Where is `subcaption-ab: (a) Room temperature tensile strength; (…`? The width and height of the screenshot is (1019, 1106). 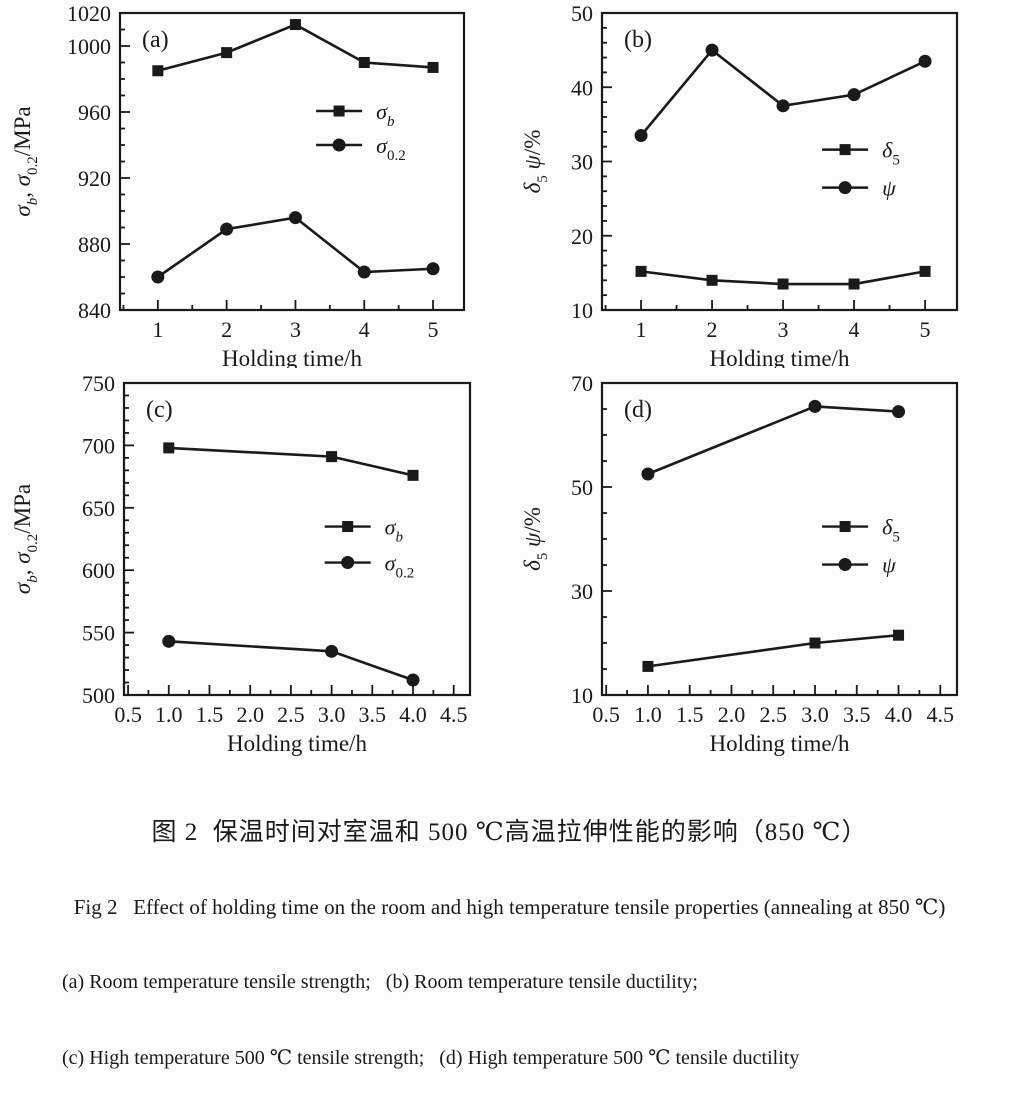 subcaption-ab: (a) Room temperature tensile strength; (… is located at coordinates (380, 982).